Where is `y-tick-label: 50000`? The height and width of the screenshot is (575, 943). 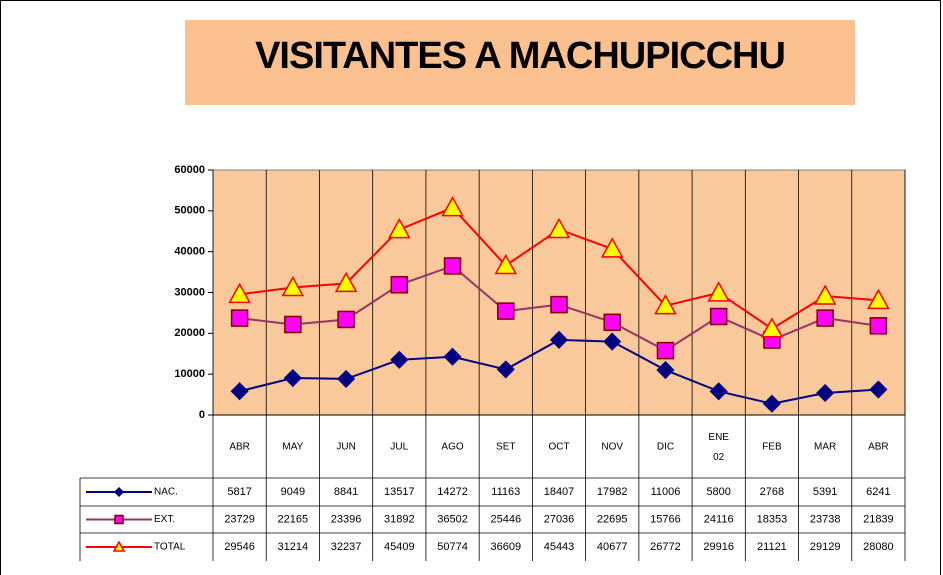
y-tick-label: 50000 is located at coordinates (189, 211).